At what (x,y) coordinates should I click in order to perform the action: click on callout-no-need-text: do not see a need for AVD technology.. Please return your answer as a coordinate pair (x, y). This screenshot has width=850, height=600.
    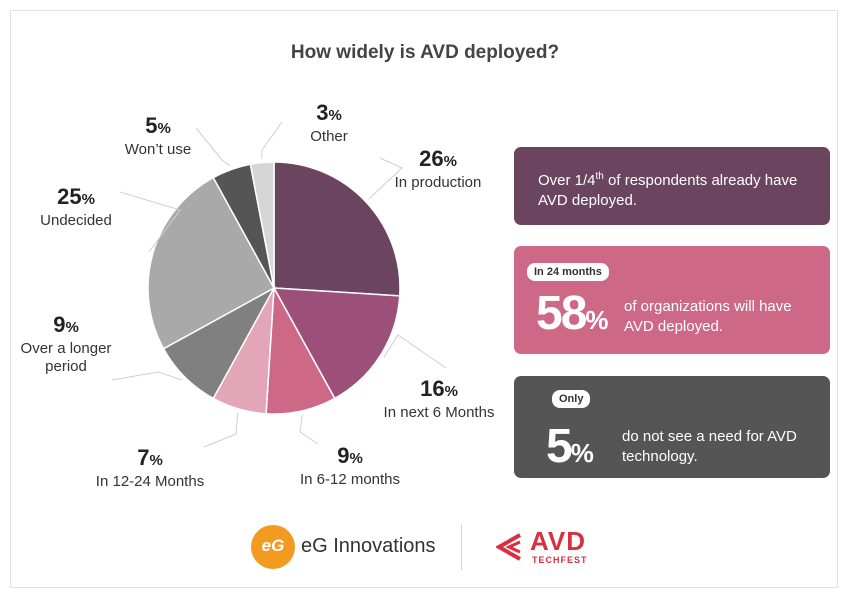
    Looking at the image, I should click on (709, 446).